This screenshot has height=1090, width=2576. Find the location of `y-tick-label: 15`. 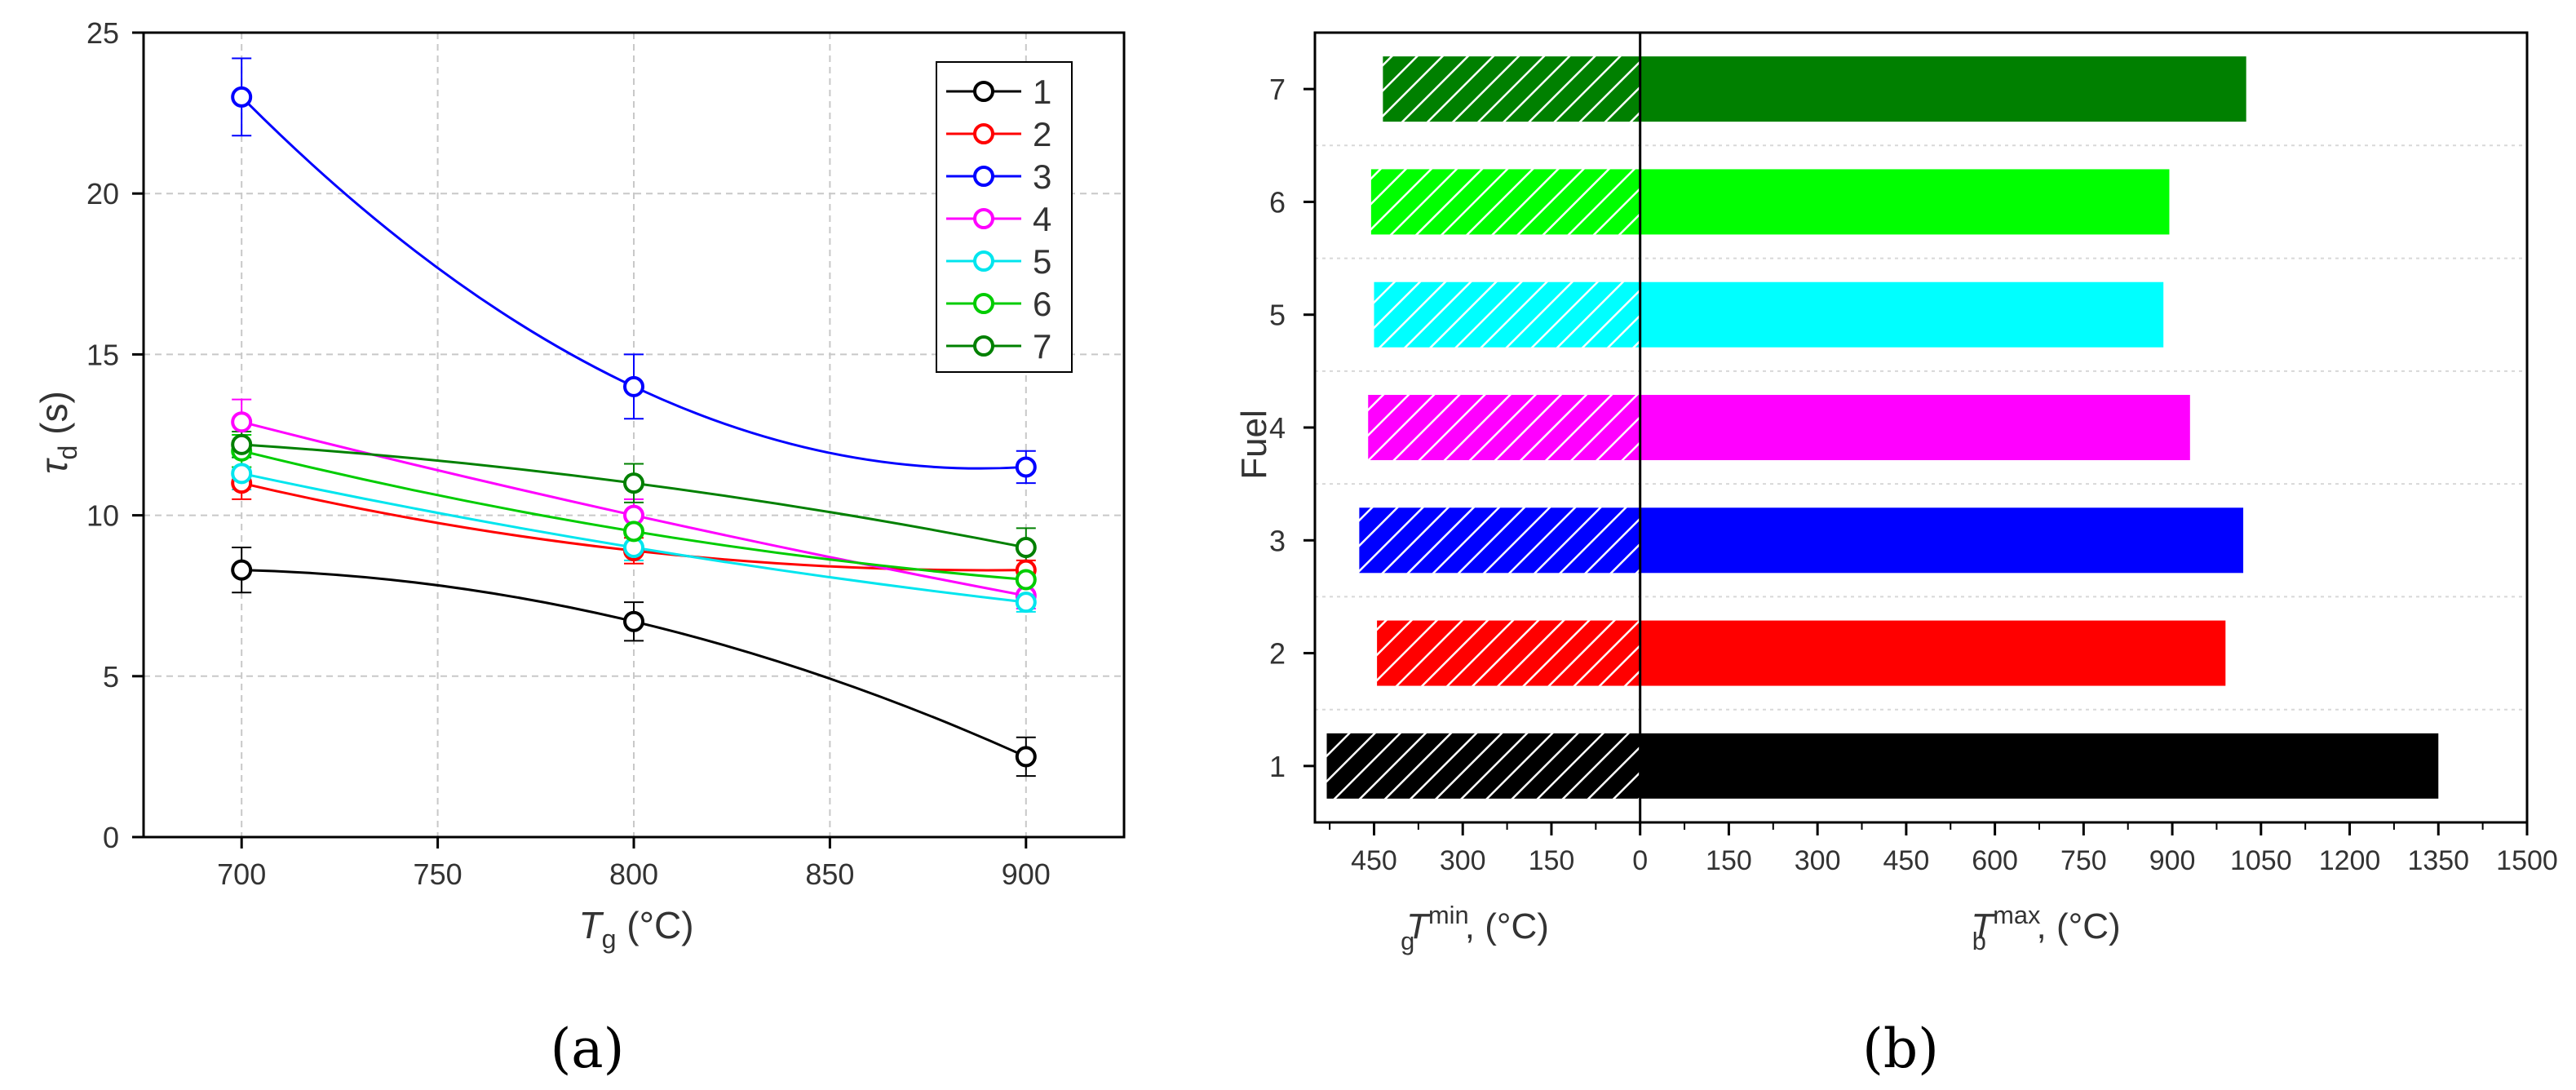

y-tick-label: 15 is located at coordinates (102, 354).